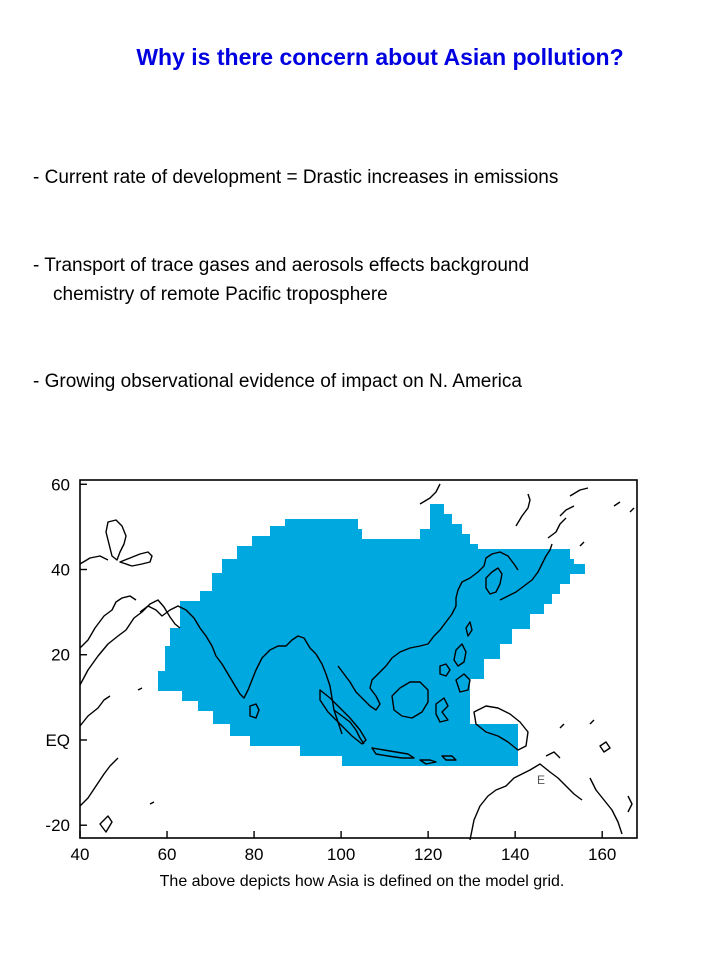 Image resolution: width=720 pixels, height=960 pixels. Describe the element at coordinates (57, 740) in the screenshot. I see `lat-tick-label: EQ` at that location.